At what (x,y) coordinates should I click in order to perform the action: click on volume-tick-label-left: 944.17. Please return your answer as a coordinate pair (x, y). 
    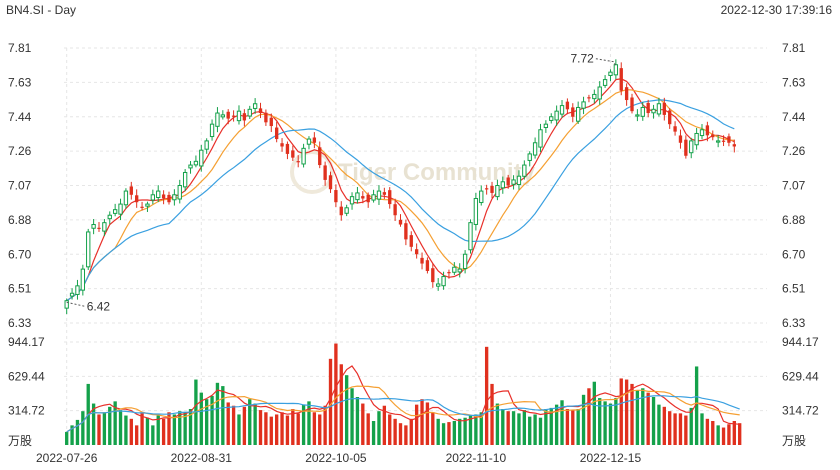
    Looking at the image, I should click on (26, 342).